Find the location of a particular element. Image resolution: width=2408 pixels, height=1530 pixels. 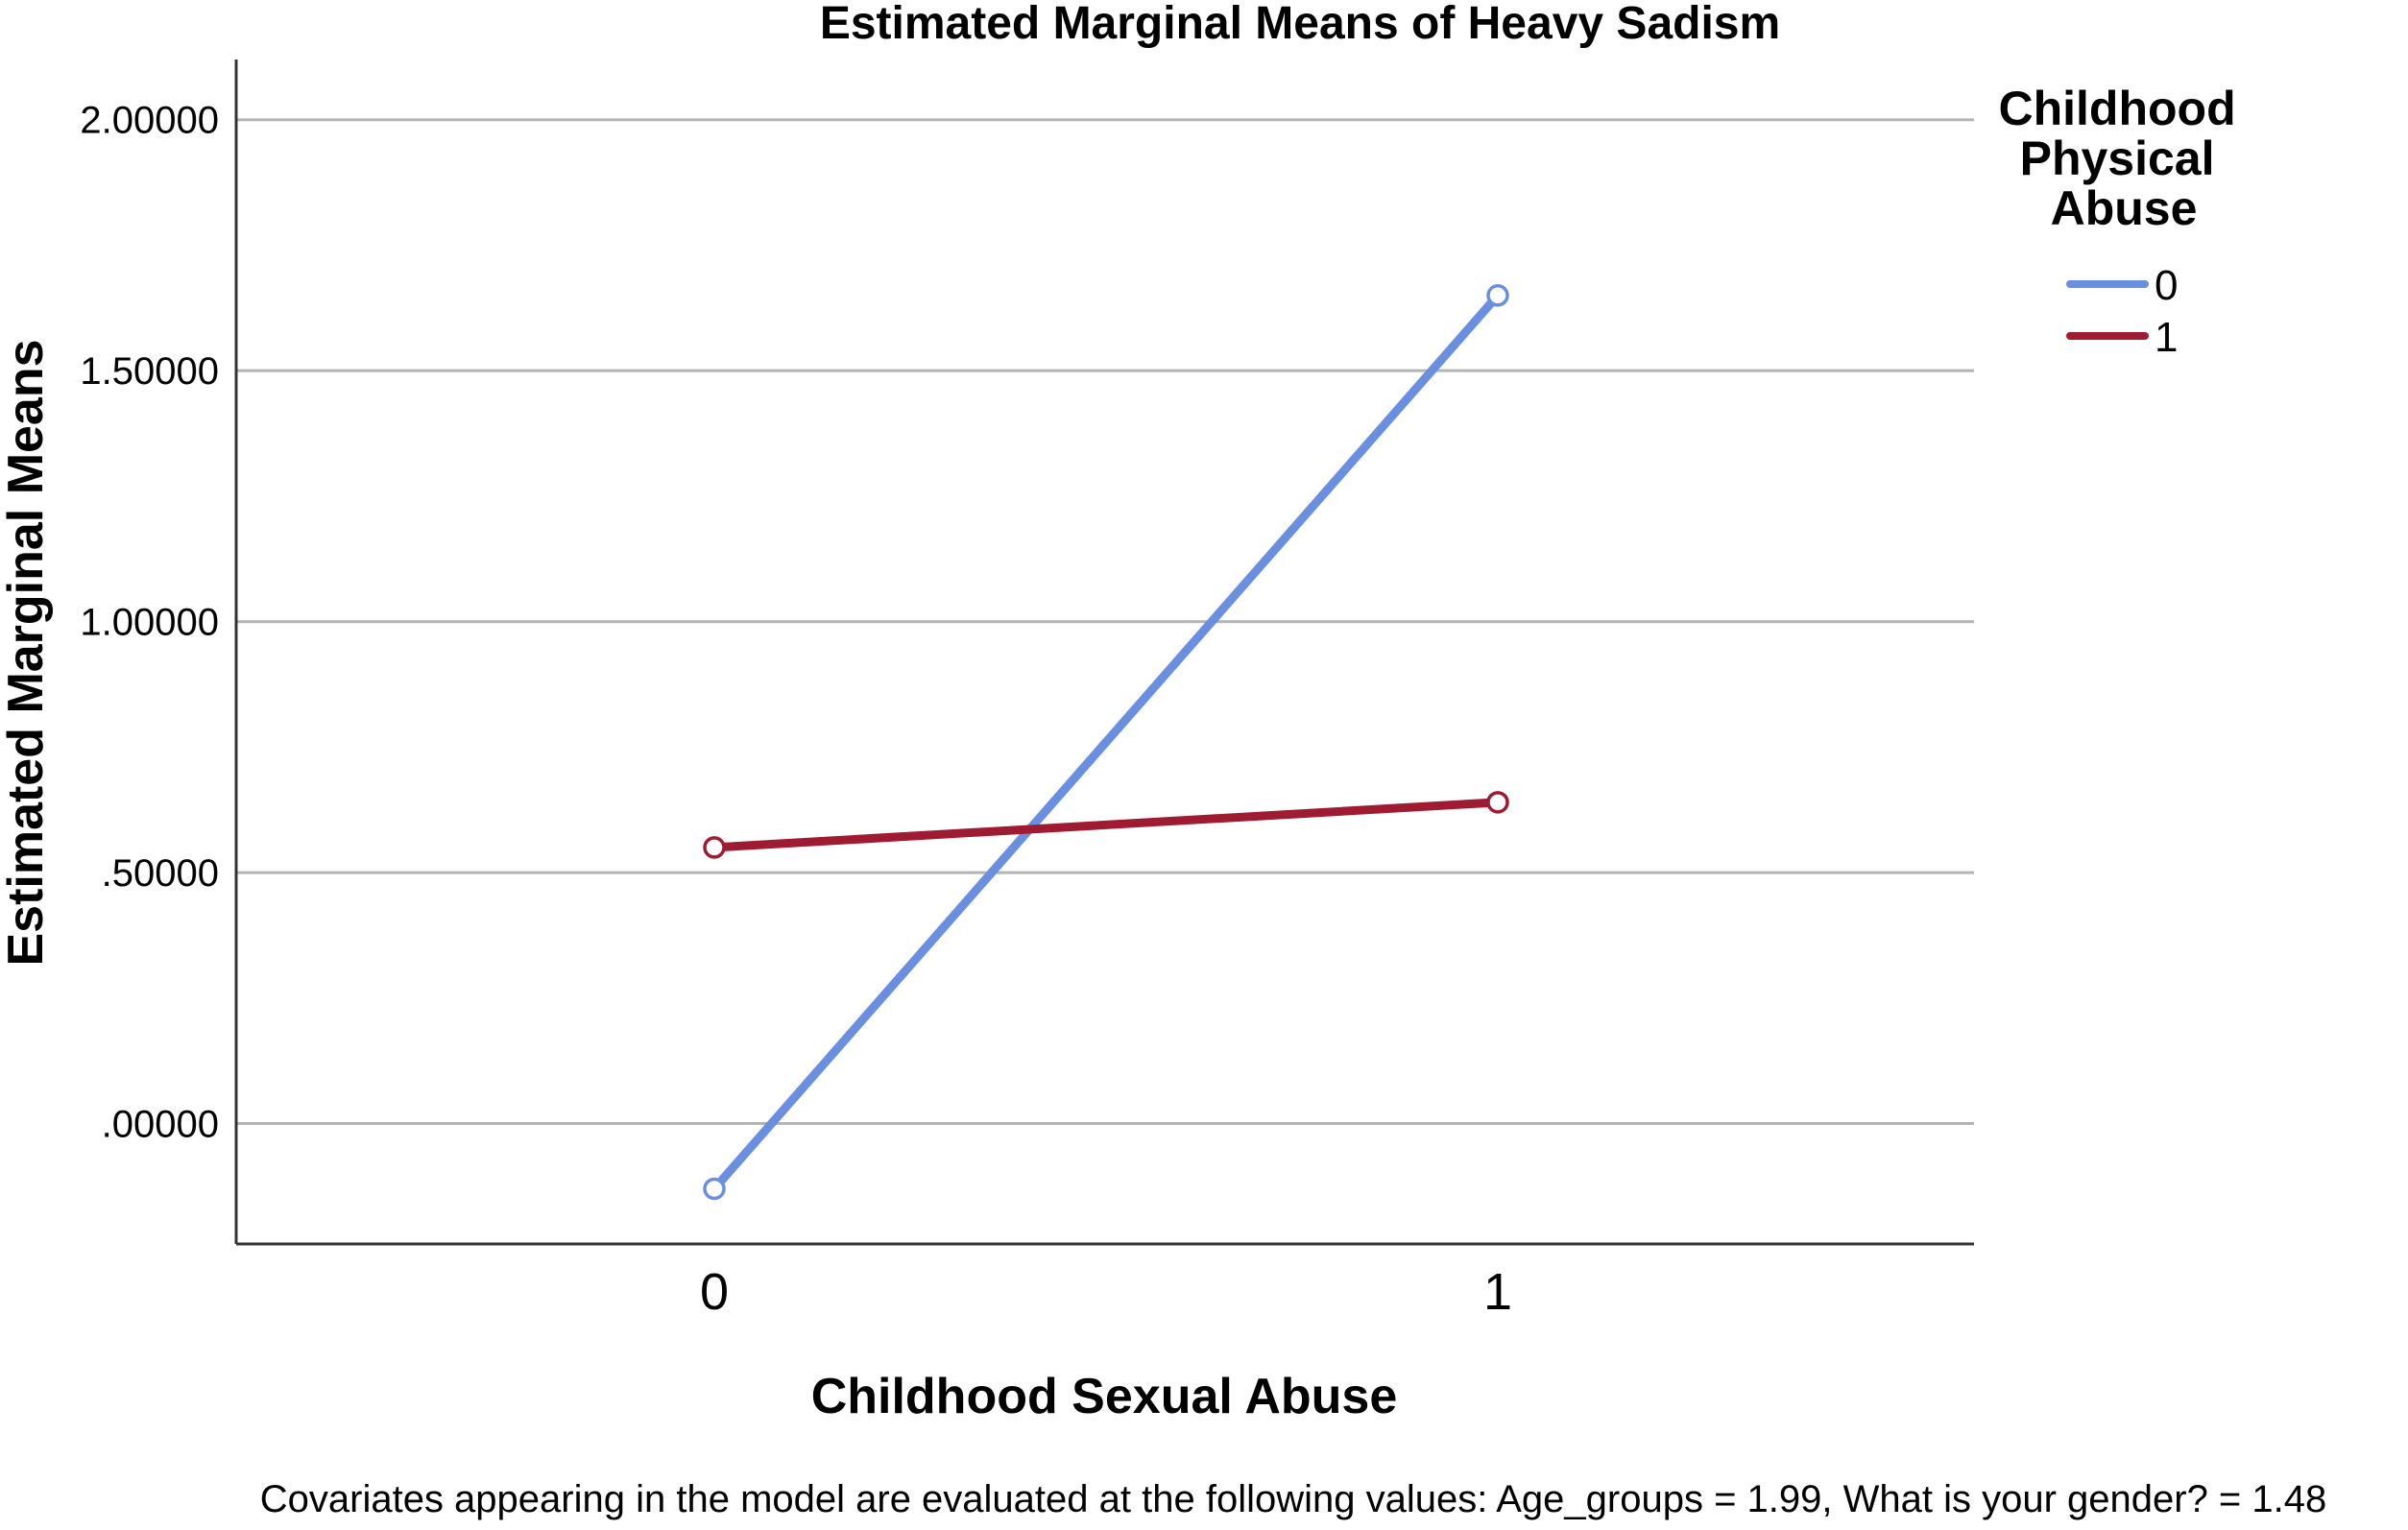

y-tick-labels: .00000 .50000 1.00000 1.50000 2.00000 is located at coordinates (149, 623).